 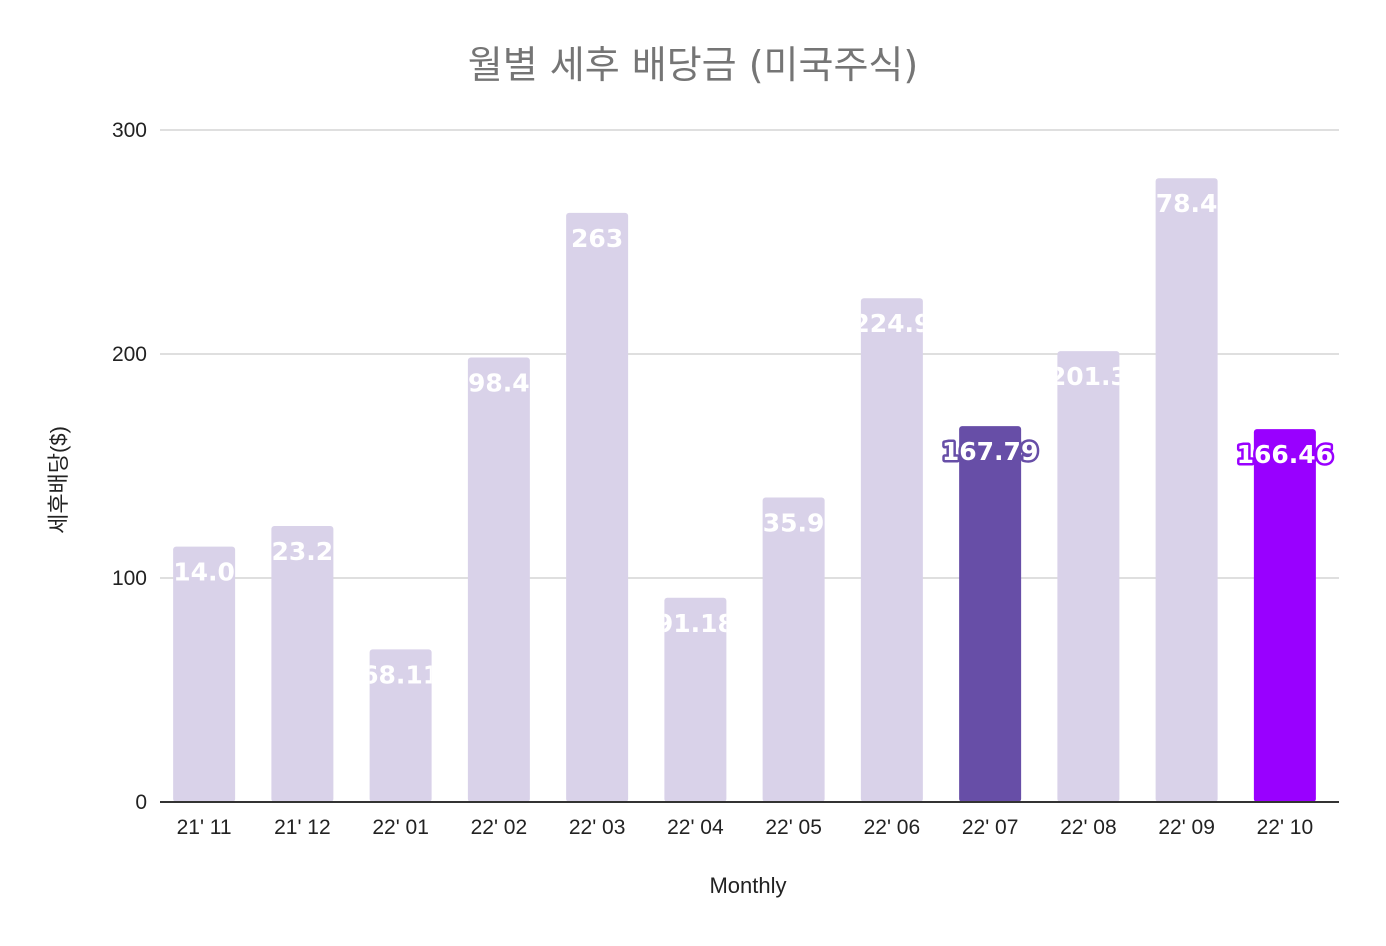 I want to click on x-tick-label: 22' 07, so click(x=990, y=827).